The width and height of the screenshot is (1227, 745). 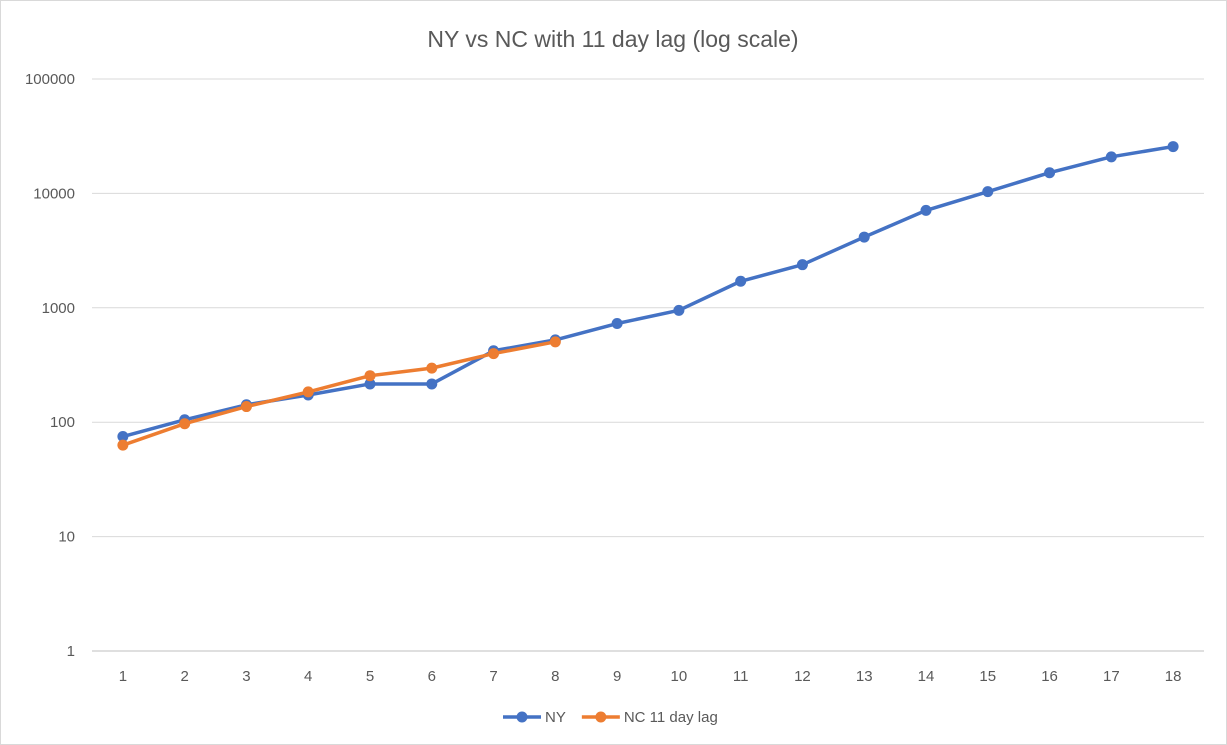 What do you see at coordinates (246, 676) in the screenshot?
I see `x-tick-label: 3` at bounding box center [246, 676].